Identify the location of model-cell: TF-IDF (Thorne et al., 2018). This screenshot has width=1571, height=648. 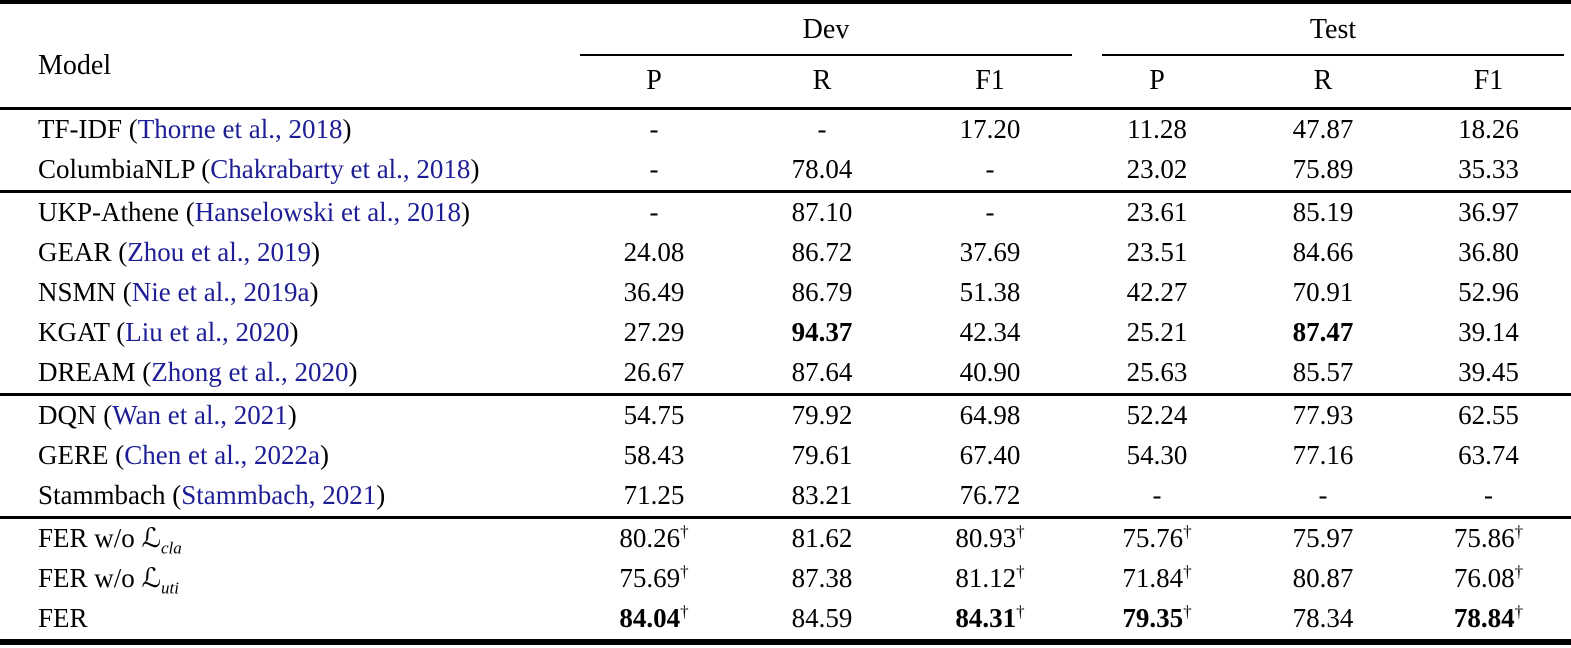
(195, 129).